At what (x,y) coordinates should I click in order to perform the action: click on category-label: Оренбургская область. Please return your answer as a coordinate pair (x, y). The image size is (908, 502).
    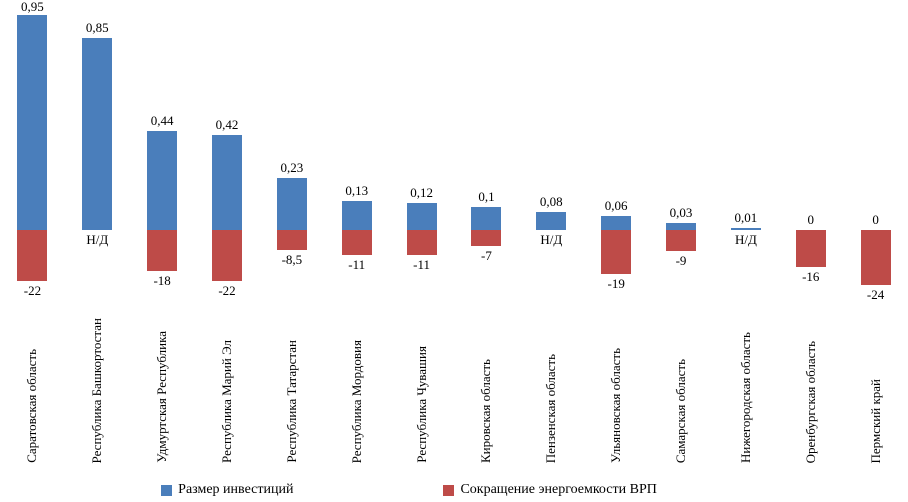
    Looking at the image, I should click on (810, 401).